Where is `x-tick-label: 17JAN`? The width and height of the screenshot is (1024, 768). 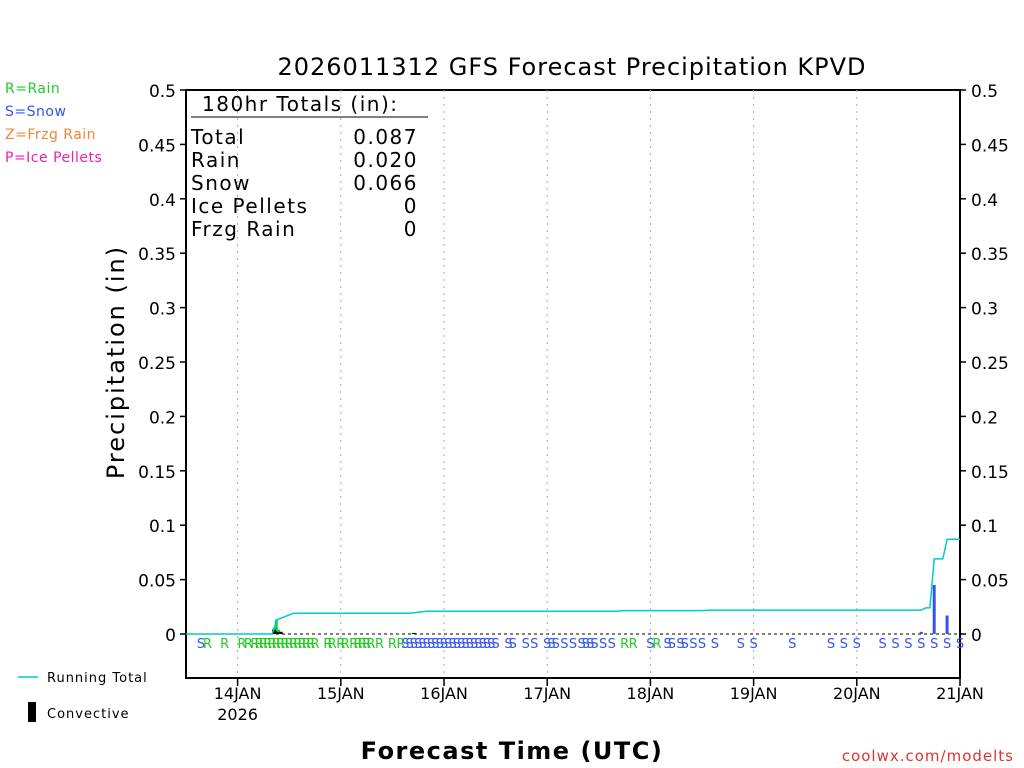
x-tick-label: 17JAN is located at coordinates (547, 693).